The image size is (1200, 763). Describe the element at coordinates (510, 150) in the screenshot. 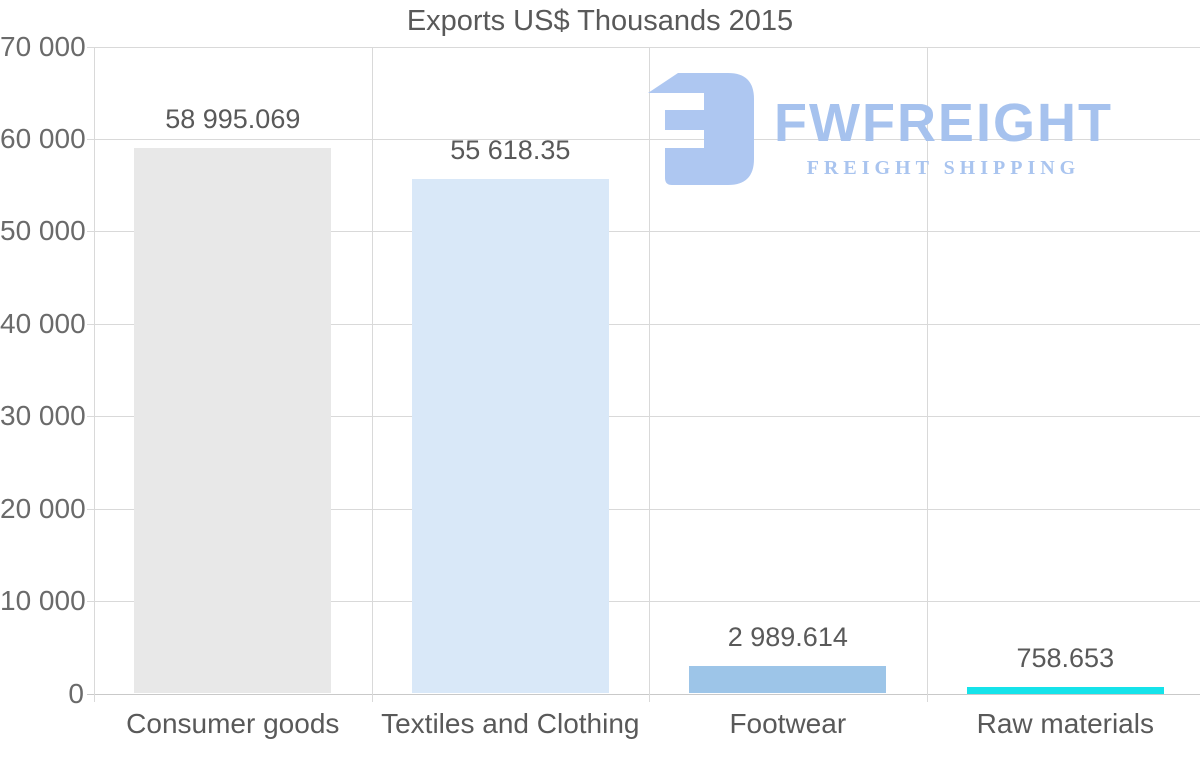

I see `bar-value-label: 55 618.35` at that location.